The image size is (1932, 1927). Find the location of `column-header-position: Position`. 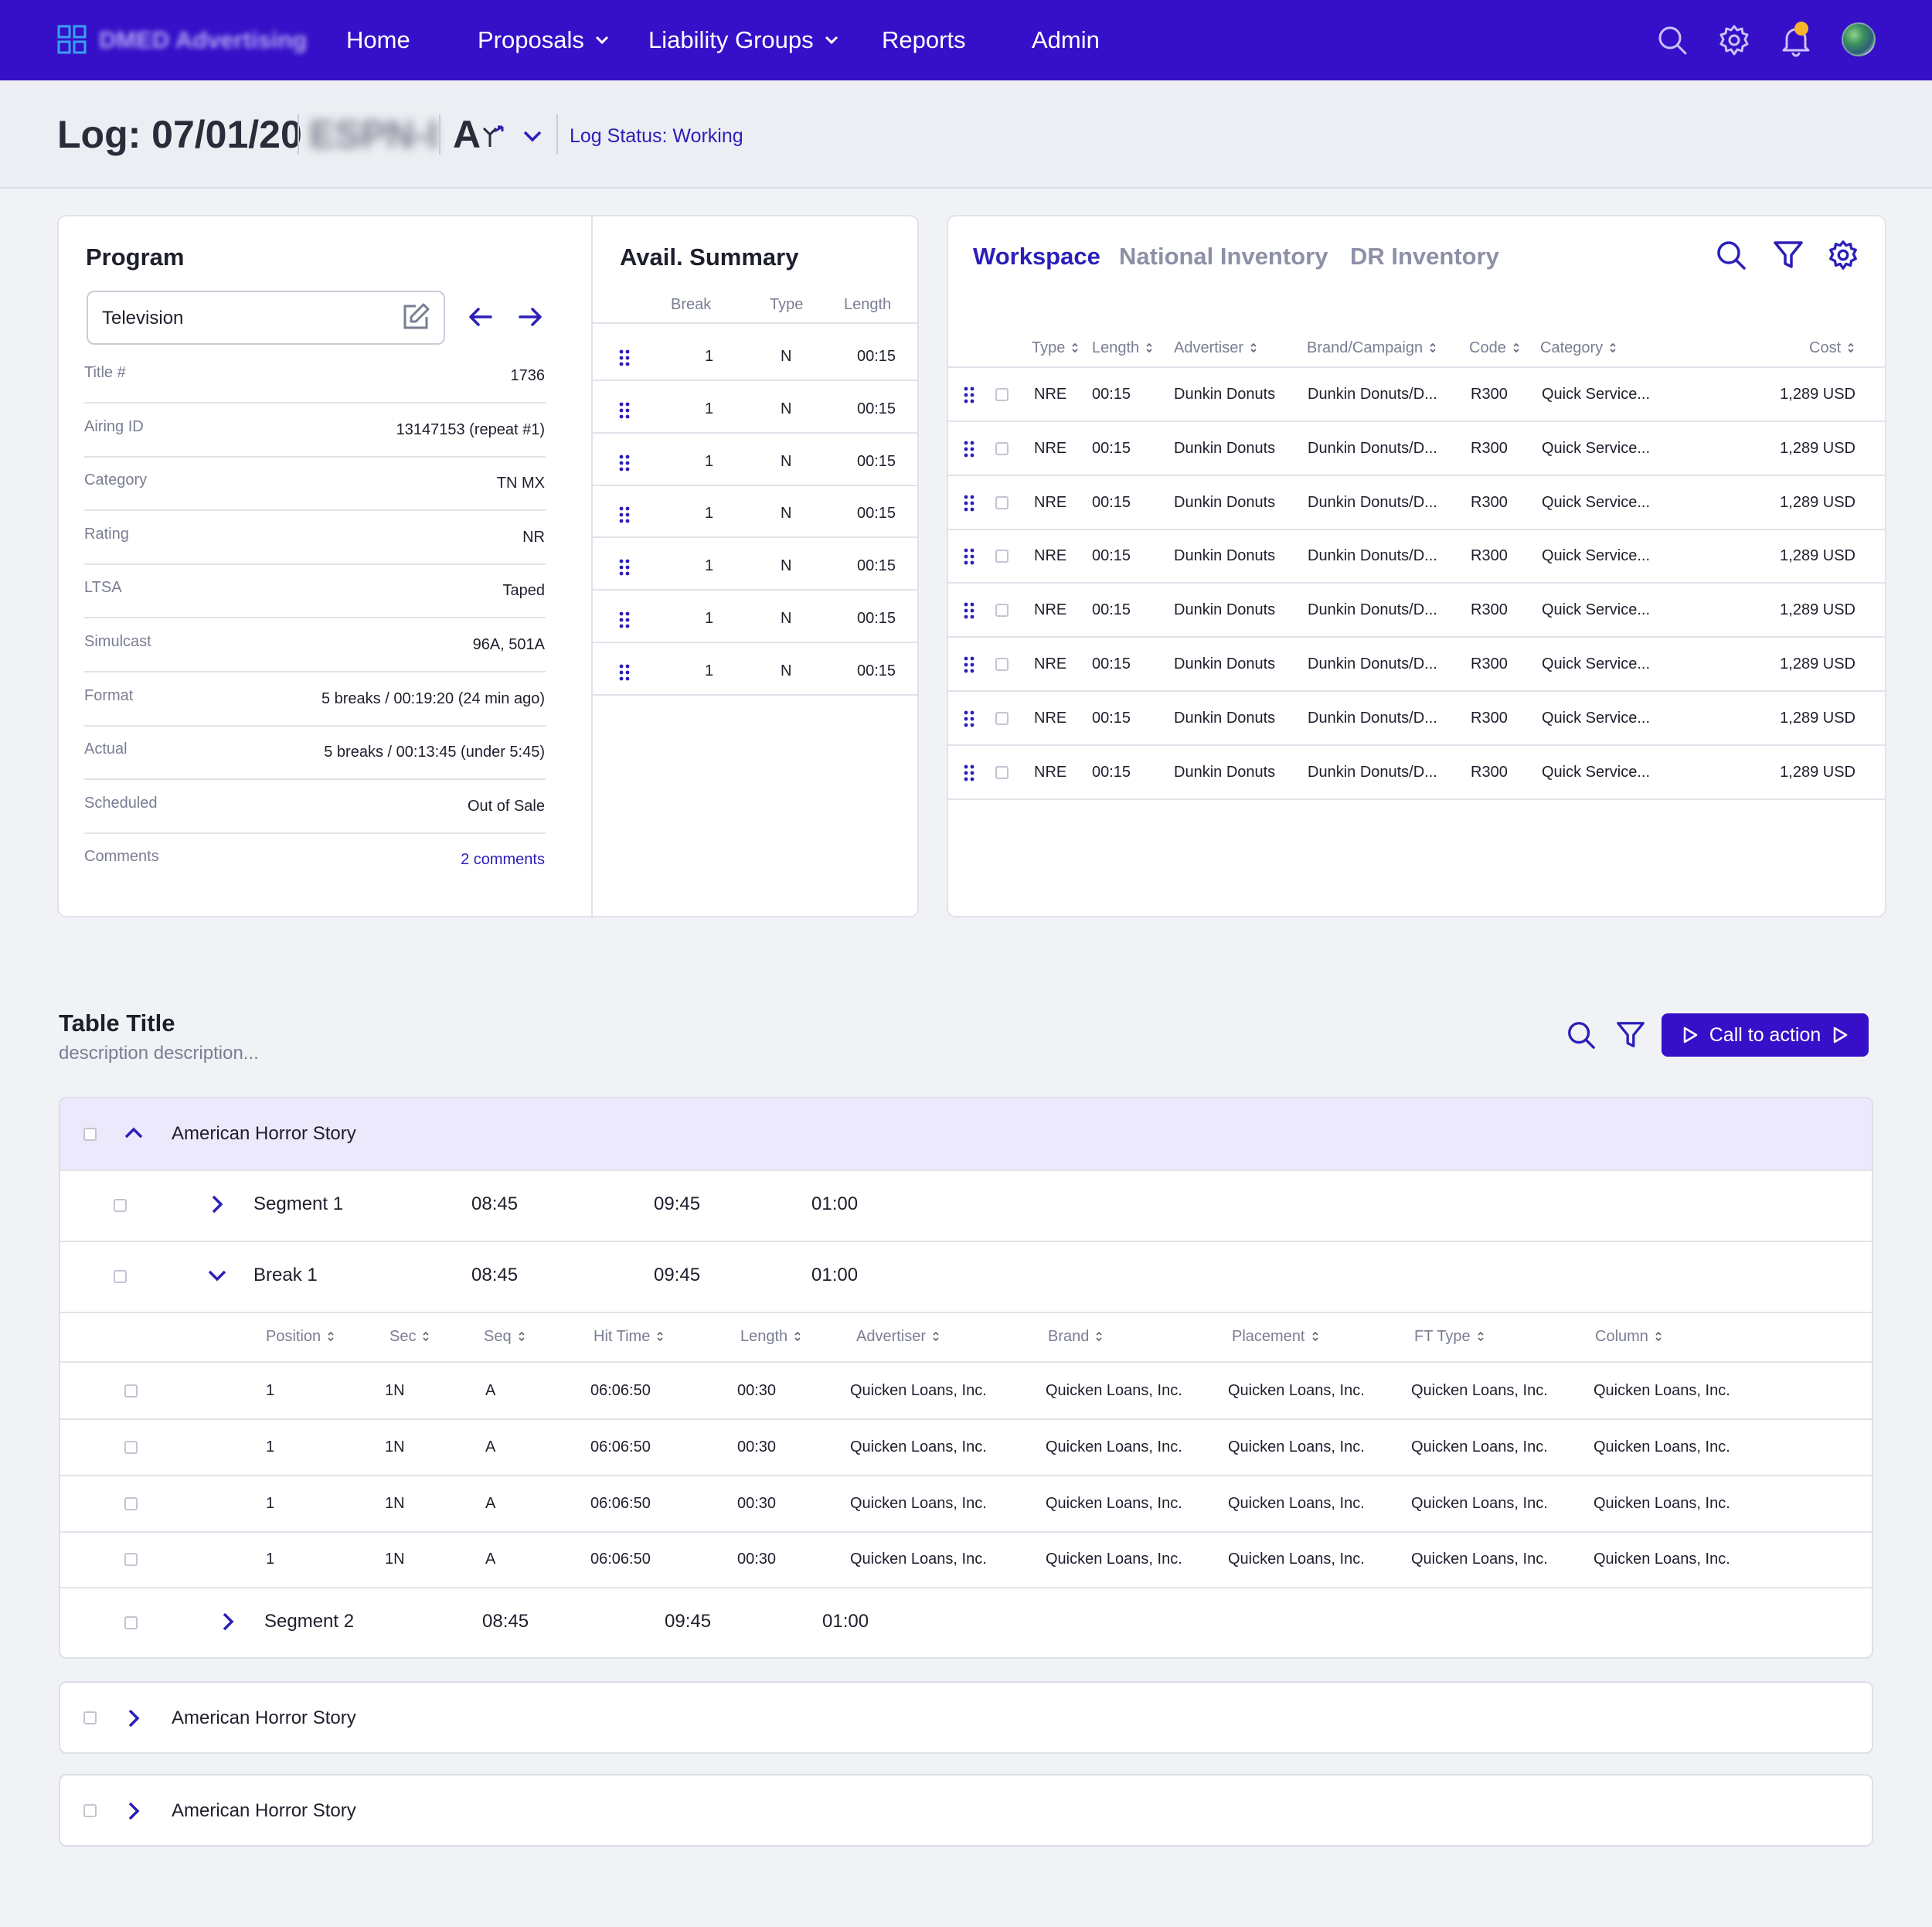

column-header-position: Position is located at coordinates (300, 1336).